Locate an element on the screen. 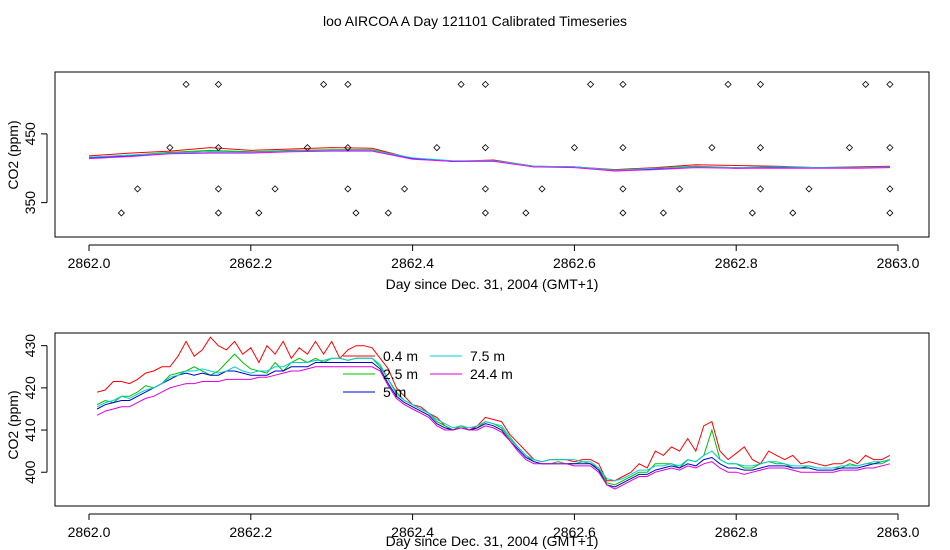 Image resolution: width=950 pixels, height=550 pixels. top-x-axis: 2862.0 2862.2 2862.4 2862.6 2862.8 2863.0 is located at coordinates (494, 257).